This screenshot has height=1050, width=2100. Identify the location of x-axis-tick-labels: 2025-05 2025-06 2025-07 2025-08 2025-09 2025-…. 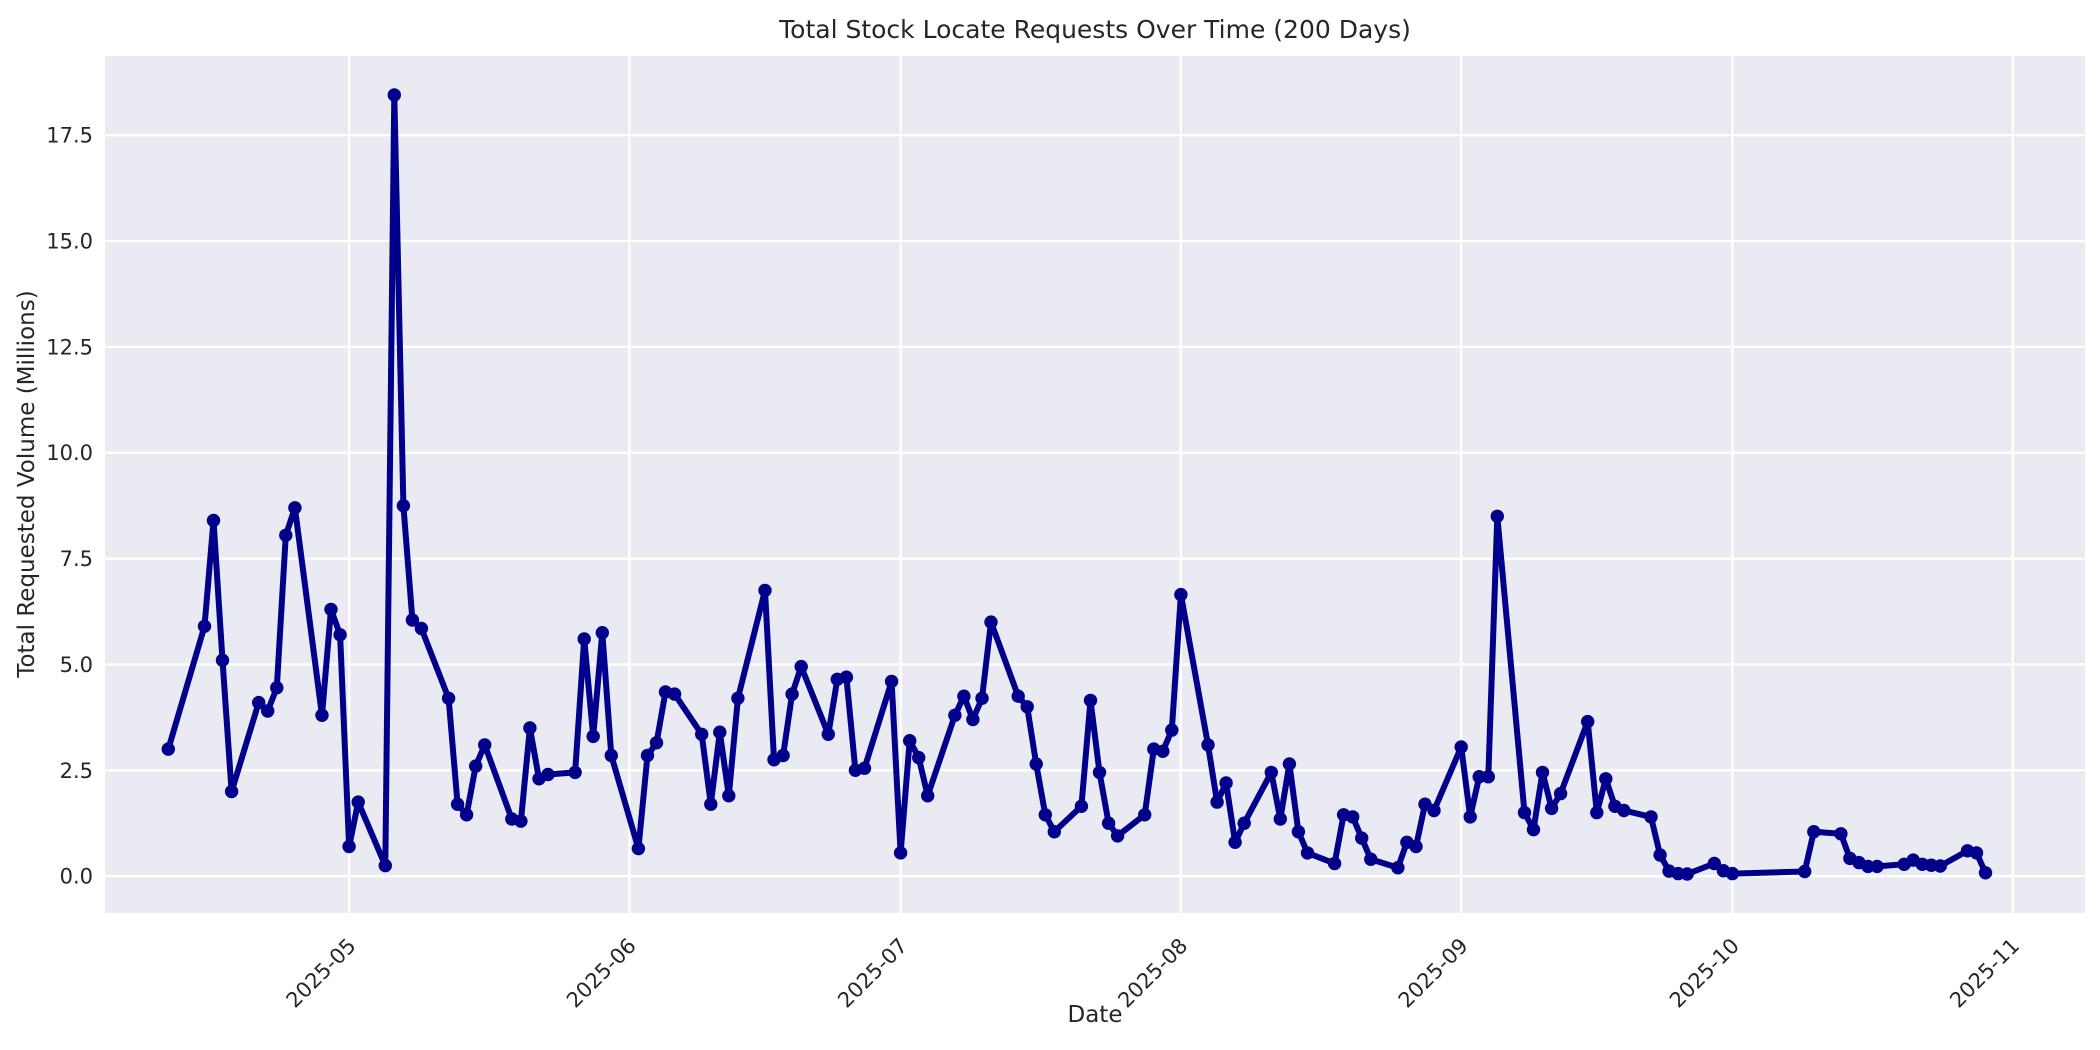
(1153, 973).